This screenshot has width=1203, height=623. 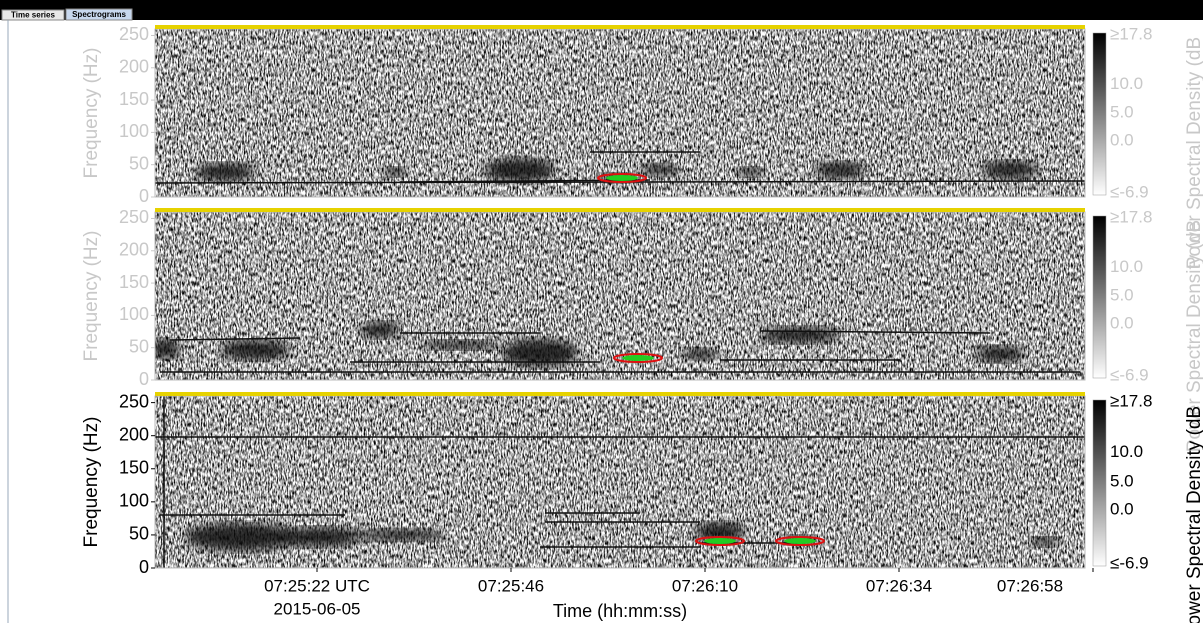 I want to click on x-tick-label: 07:26:58, so click(x=1030, y=585).